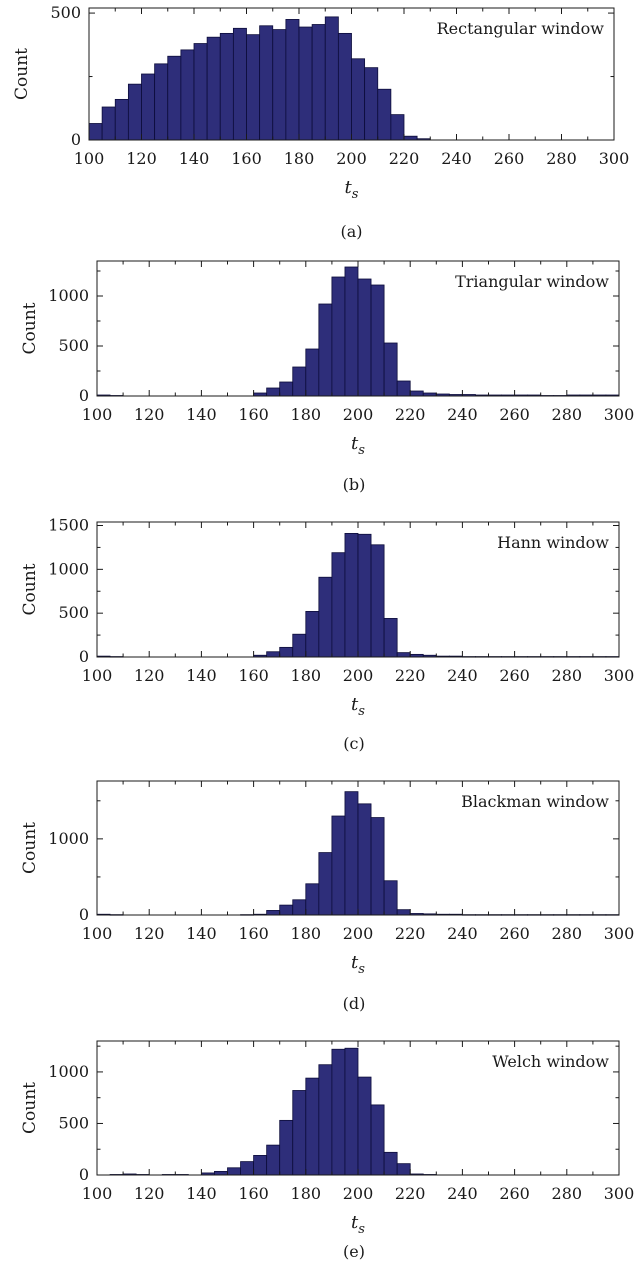 This screenshot has width=636, height=1271. Describe the element at coordinates (353, 743) in the screenshot. I see `panel-caption: (c)` at that location.